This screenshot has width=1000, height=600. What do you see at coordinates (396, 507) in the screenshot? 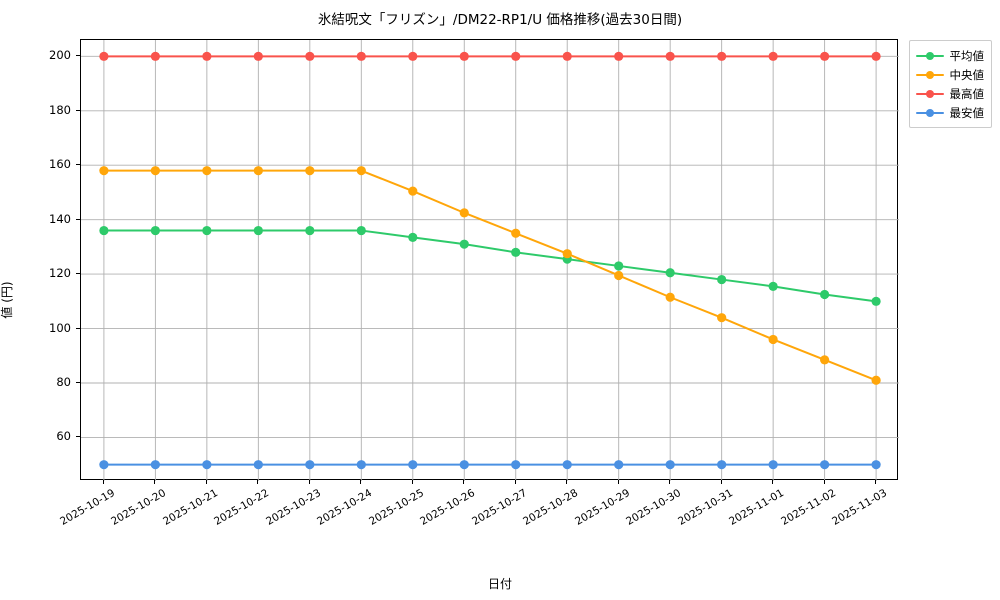
I see `x-tick-label: 2025-10-25` at bounding box center [396, 507].